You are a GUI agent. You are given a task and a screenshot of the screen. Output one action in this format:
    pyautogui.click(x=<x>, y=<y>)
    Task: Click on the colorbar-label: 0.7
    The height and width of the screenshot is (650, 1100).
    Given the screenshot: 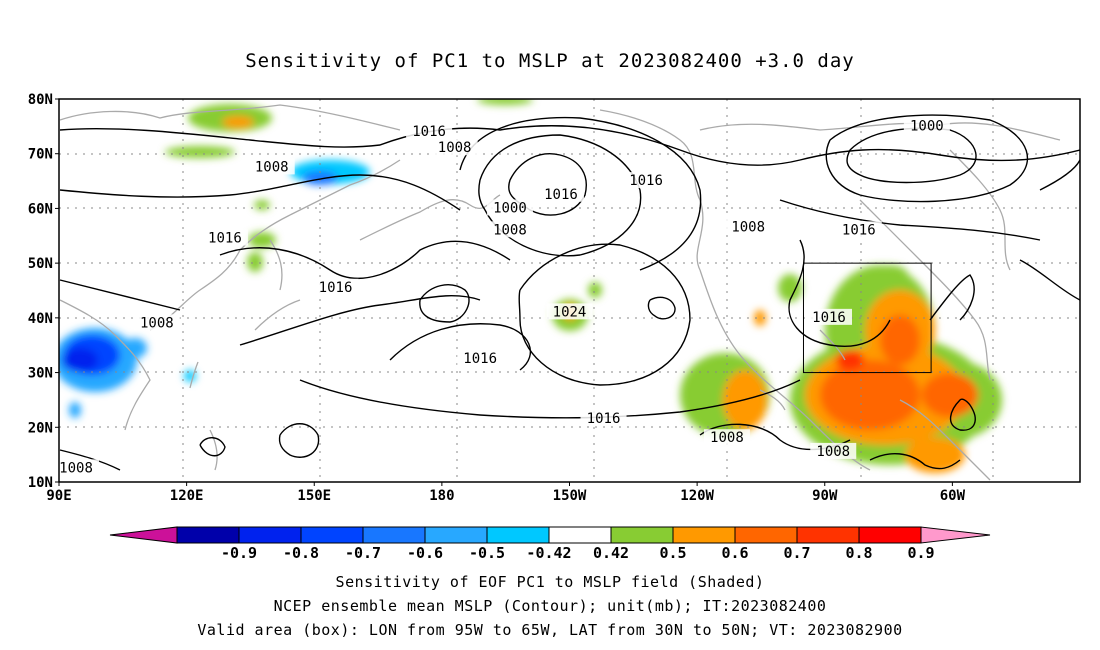 What is the action you would take?
    pyautogui.click(x=796, y=553)
    